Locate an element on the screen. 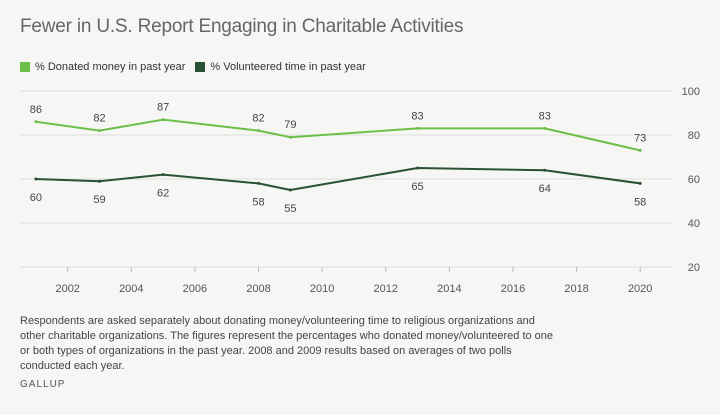 The image size is (720, 415). source-credit: GALLUP is located at coordinates (42, 384).